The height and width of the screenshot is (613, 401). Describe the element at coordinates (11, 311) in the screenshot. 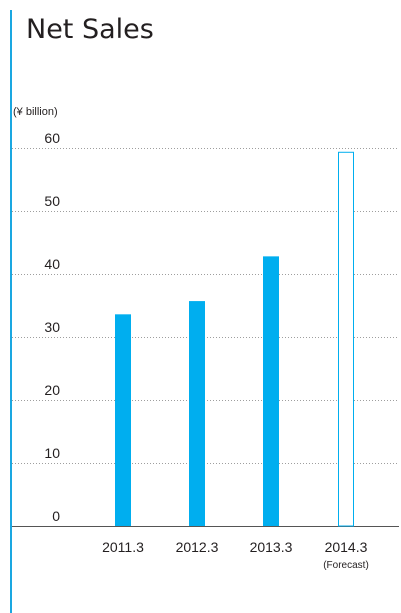

I see `title-accent-bar` at that location.